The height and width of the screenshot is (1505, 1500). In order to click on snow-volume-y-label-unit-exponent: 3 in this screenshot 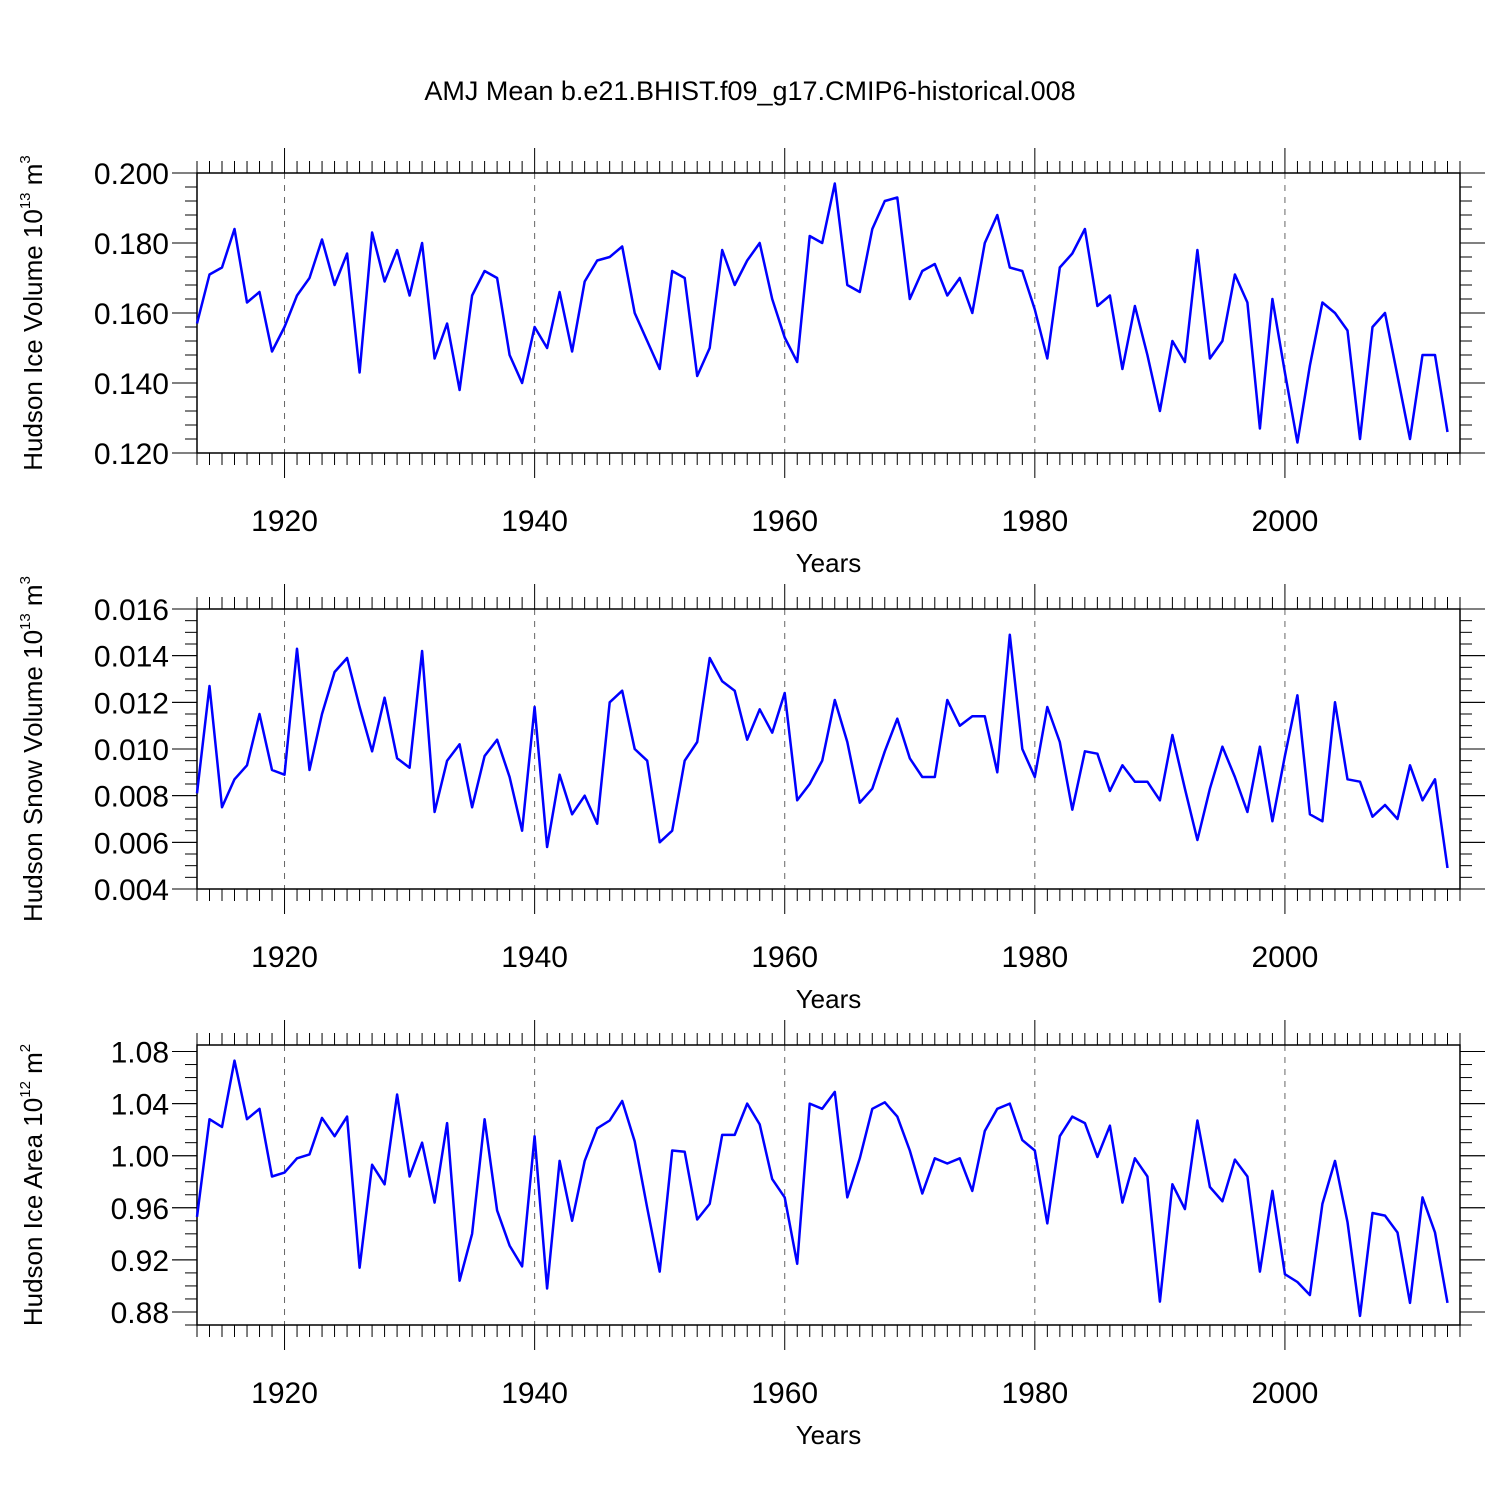, I will do `click(25, 580)`.